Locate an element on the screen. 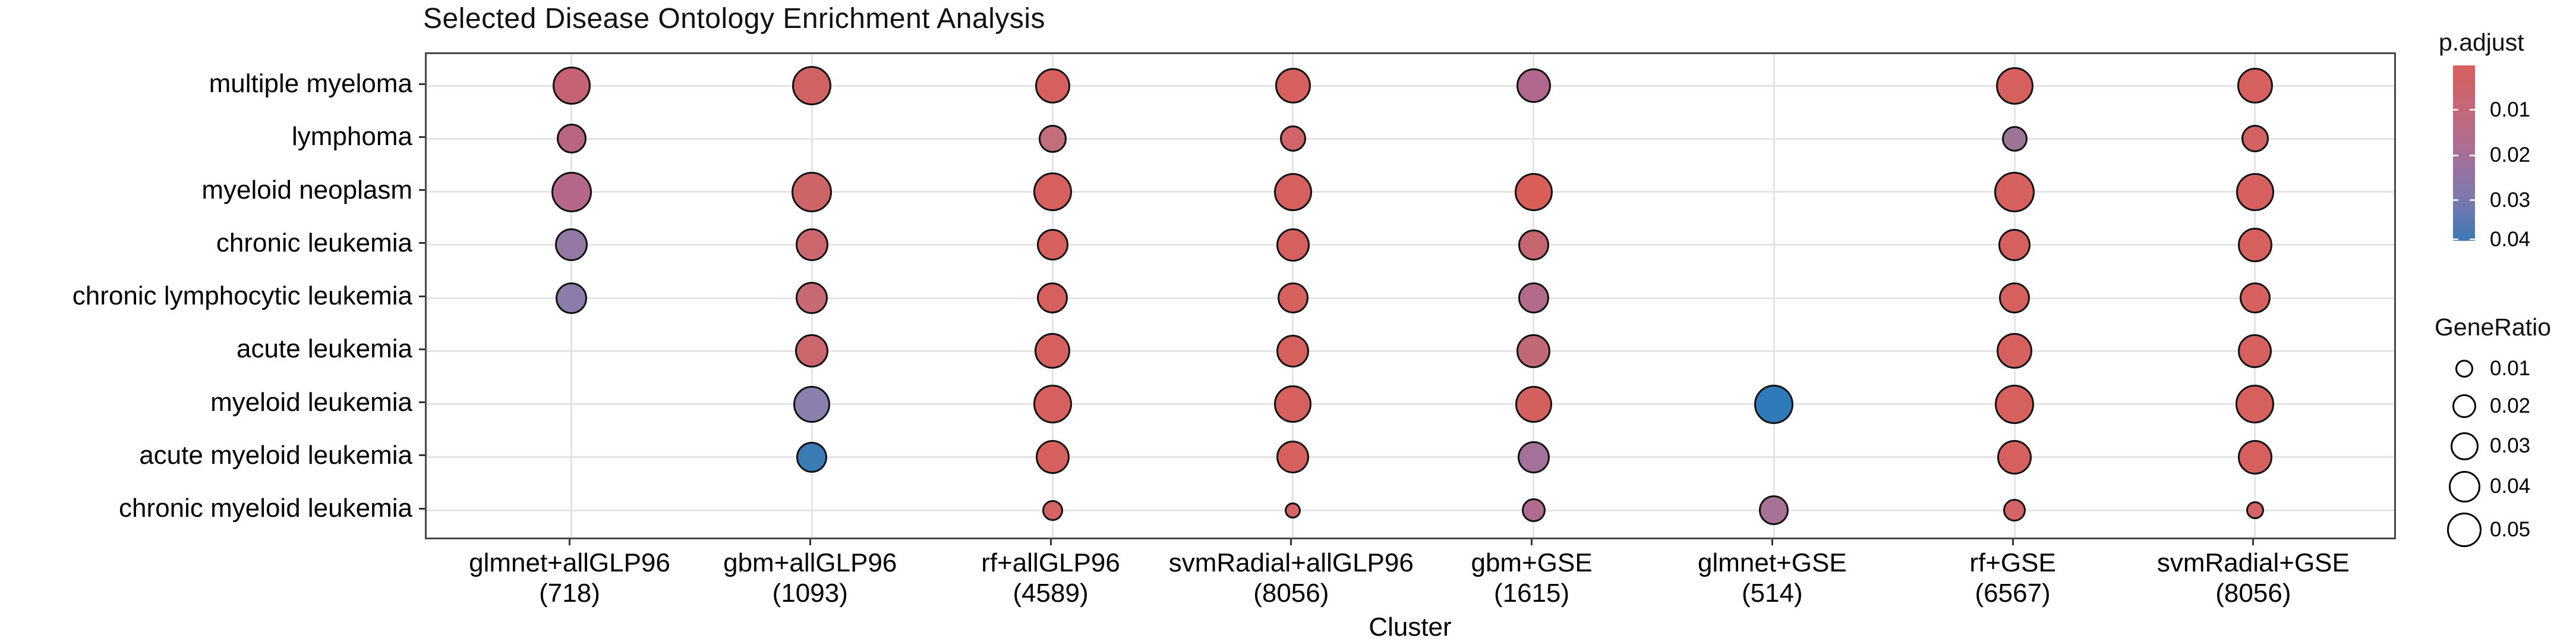 Image resolution: width=2576 pixels, height=644 pixels. y-axis-label: multiple myeloma is located at coordinates (311, 83).